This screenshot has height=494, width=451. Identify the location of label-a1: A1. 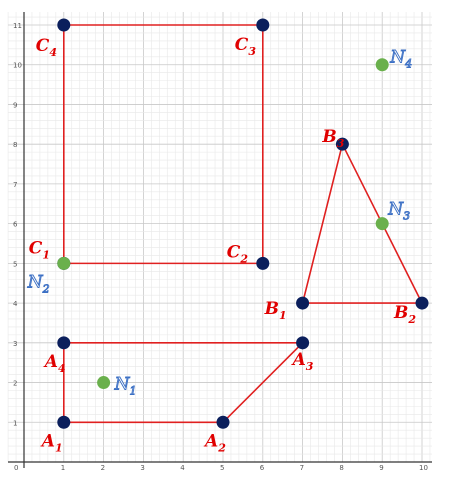
(51, 442).